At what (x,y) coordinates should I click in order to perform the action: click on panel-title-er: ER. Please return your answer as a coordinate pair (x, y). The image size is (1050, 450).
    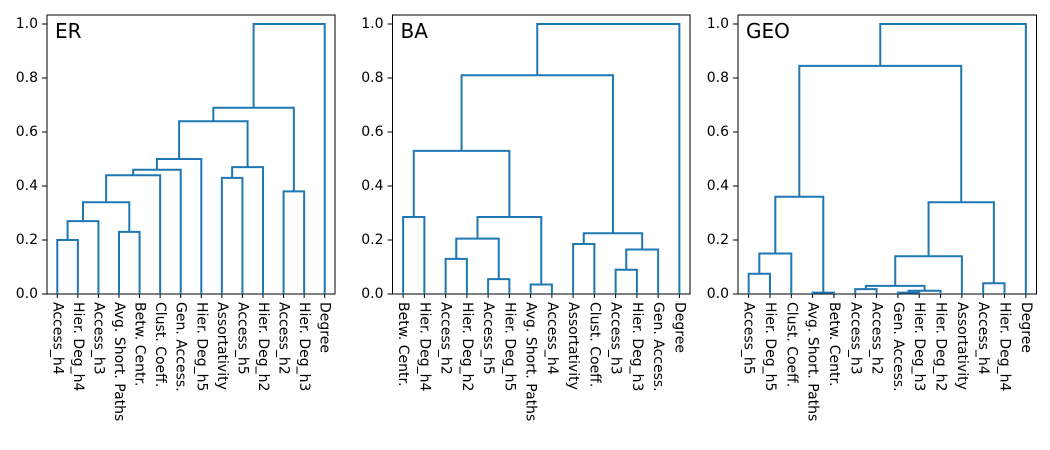
    Looking at the image, I should click on (68, 31).